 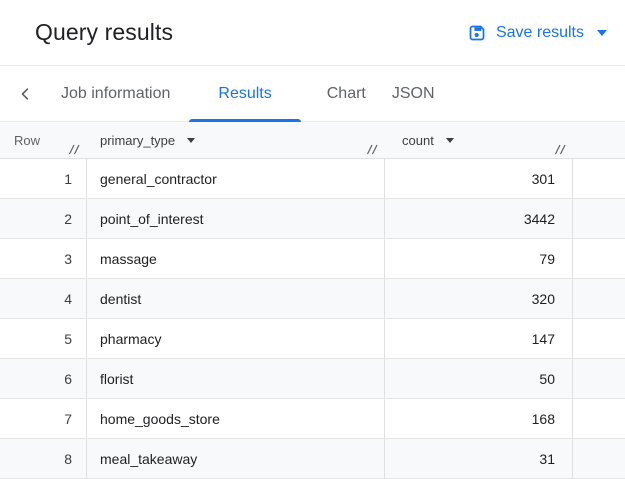 What do you see at coordinates (312, 33) in the screenshot?
I see `titlebar: Query results Save results` at bounding box center [312, 33].